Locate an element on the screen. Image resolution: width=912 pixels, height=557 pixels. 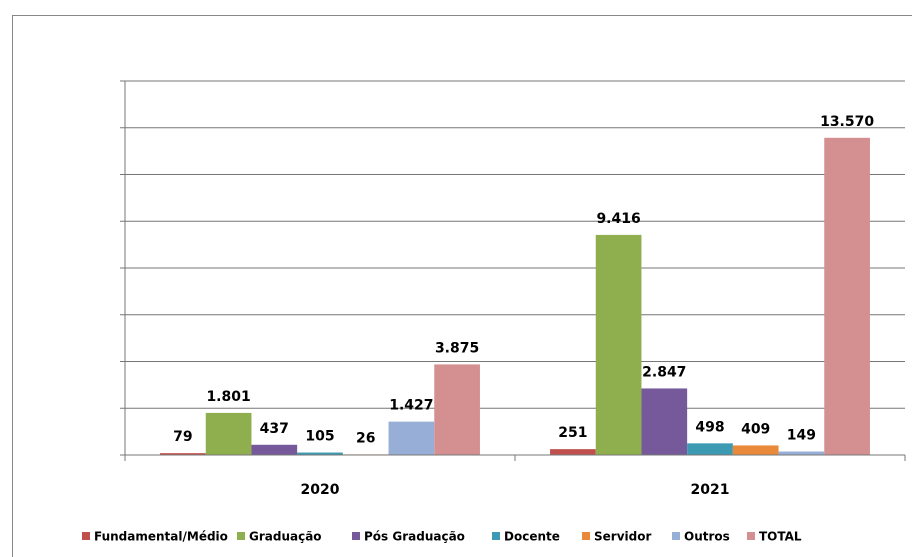
data-label: 3.875 is located at coordinates (457, 348).